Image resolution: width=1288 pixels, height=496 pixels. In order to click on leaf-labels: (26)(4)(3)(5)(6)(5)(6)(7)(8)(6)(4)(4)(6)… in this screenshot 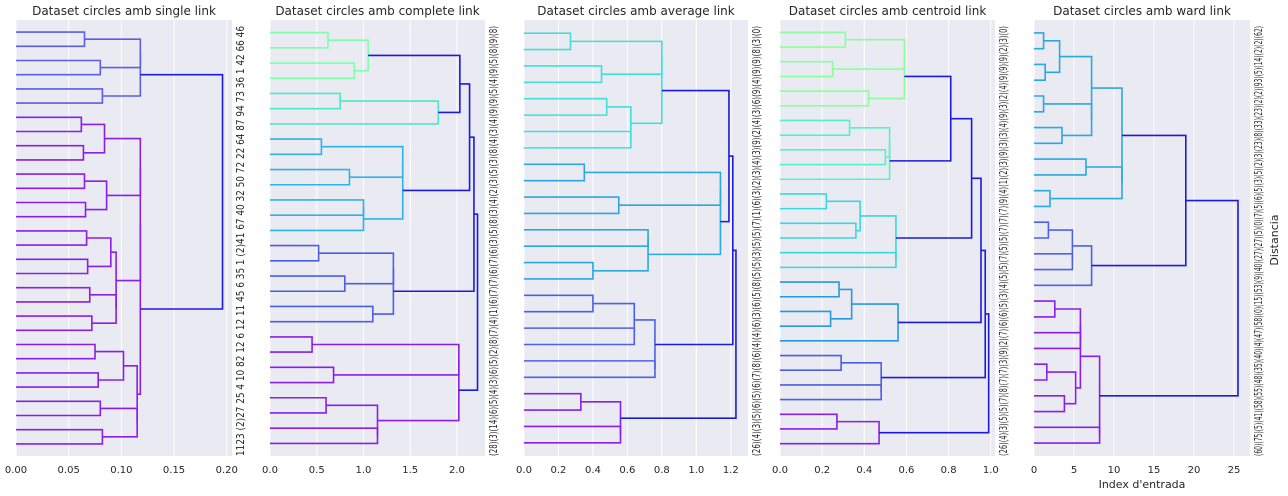, I will do `click(756, 241)`.